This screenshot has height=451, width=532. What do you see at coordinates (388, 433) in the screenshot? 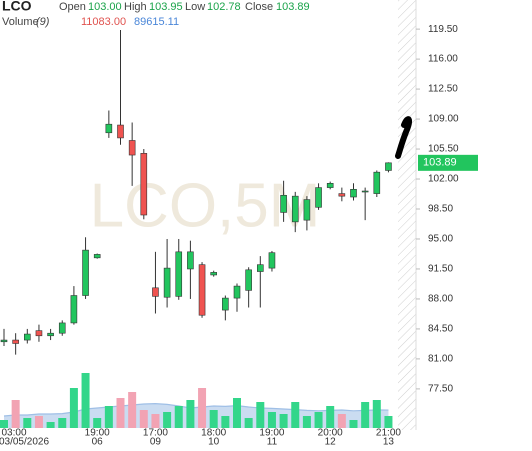
I see `x-tick-label: 21:00` at bounding box center [388, 433].